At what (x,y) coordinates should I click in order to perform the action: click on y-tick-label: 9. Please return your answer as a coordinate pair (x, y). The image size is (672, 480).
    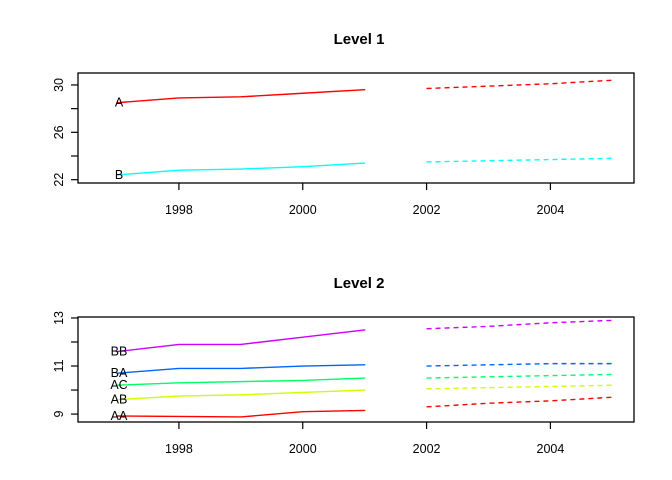
    Looking at the image, I should click on (59, 414).